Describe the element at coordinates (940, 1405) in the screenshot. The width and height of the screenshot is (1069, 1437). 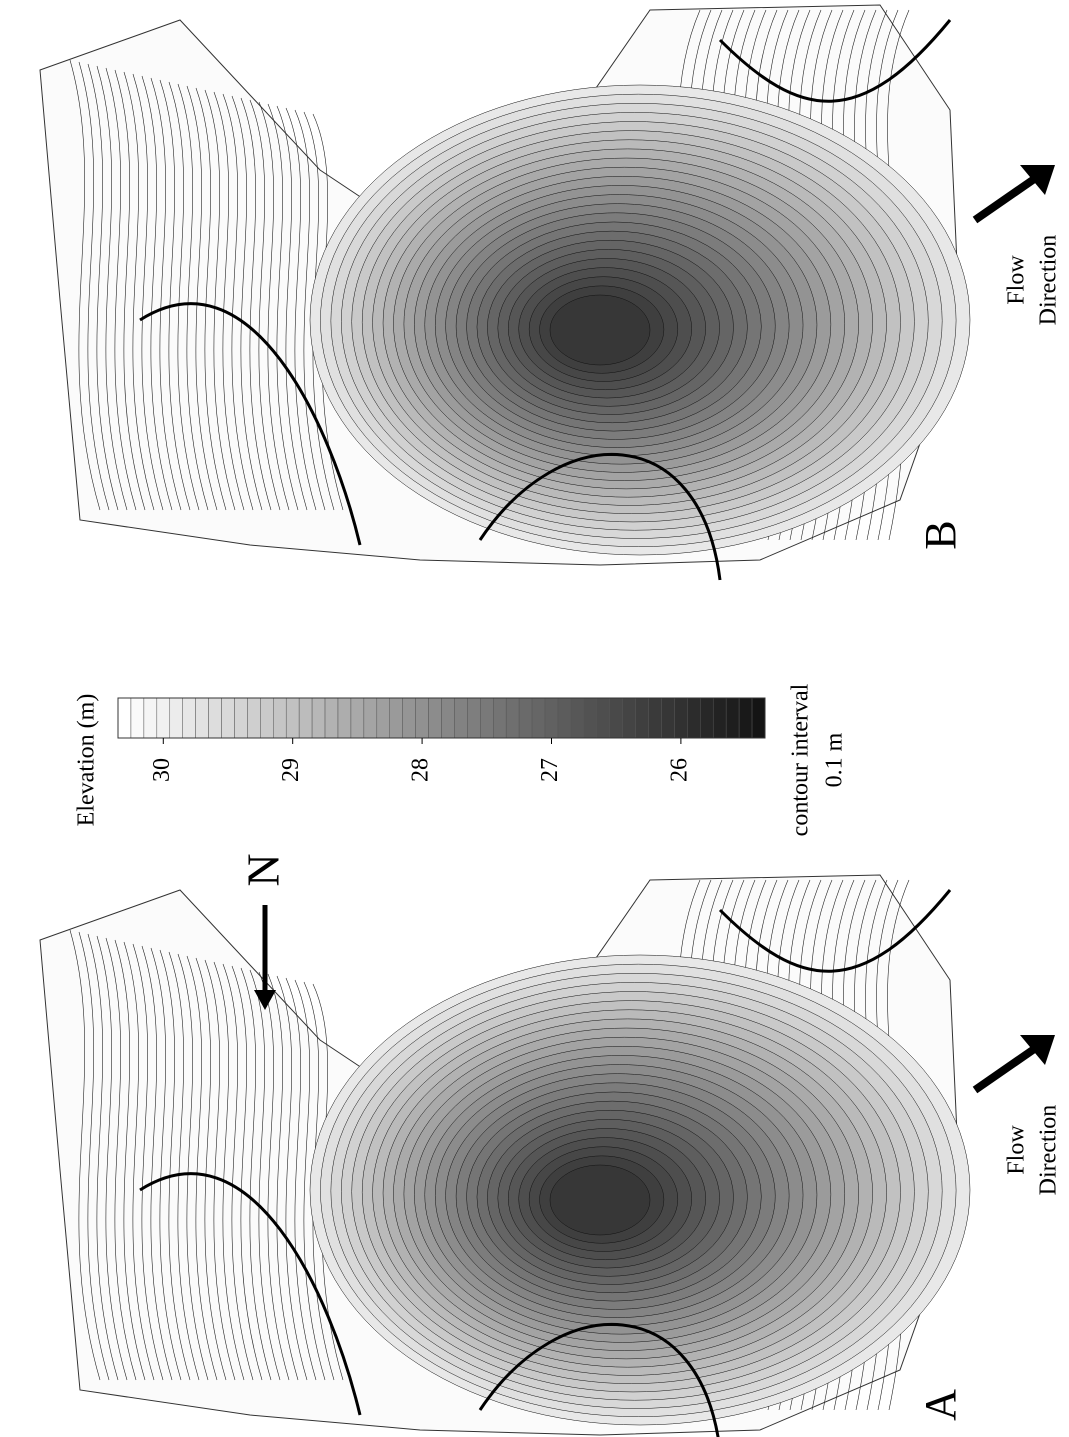
I see `panel-label: A` at that location.